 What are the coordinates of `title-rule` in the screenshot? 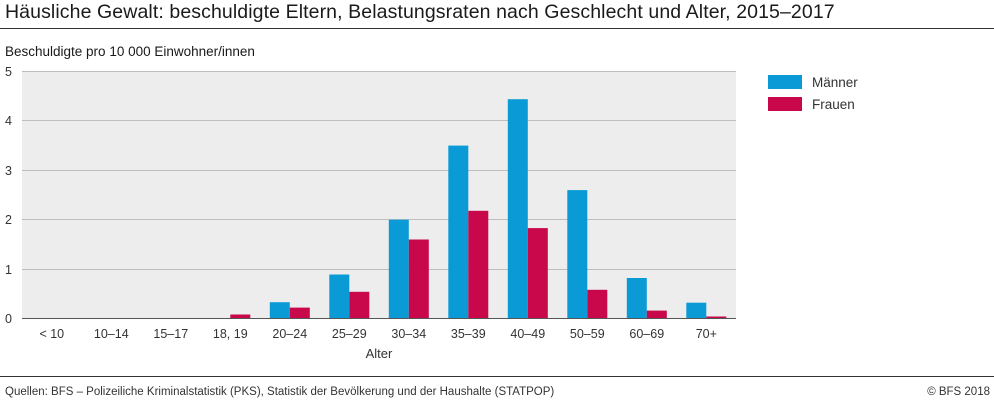 It's located at (497, 28).